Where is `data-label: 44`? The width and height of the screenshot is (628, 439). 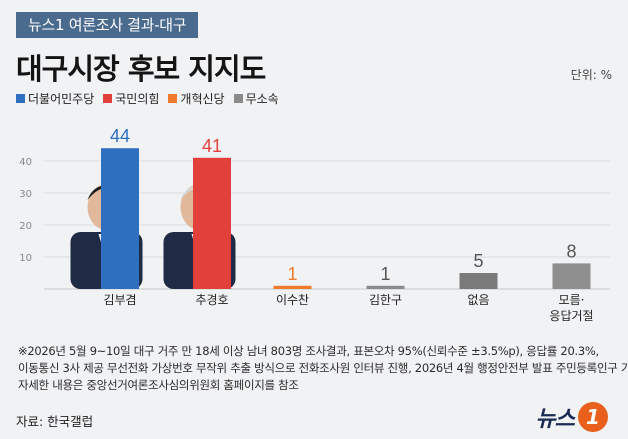 data-label: 44 is located at coordinates (120, 136).